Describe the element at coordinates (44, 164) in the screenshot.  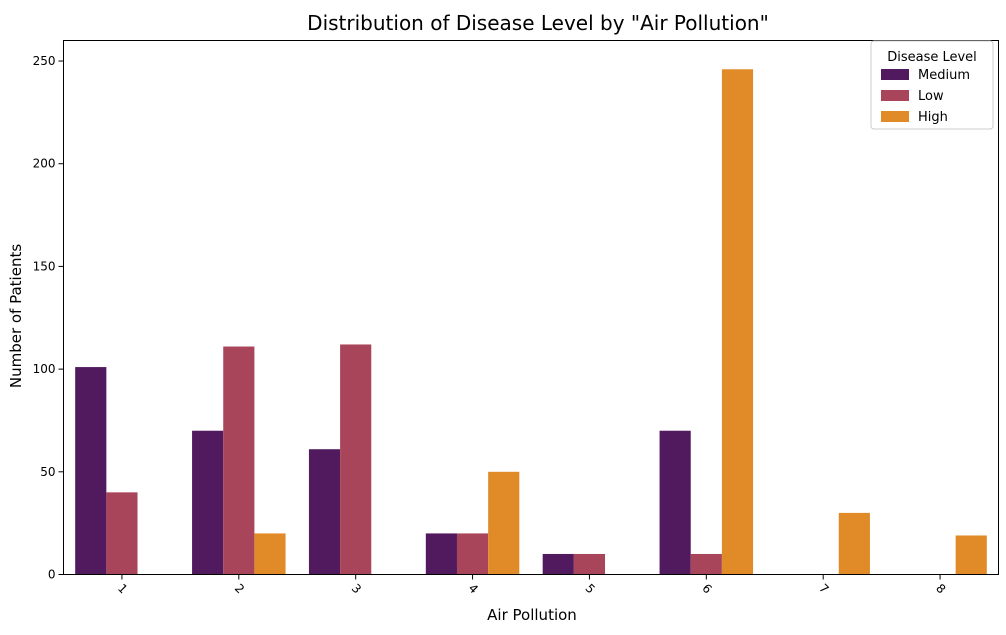
I see `y-tick-label: 200` at that location.